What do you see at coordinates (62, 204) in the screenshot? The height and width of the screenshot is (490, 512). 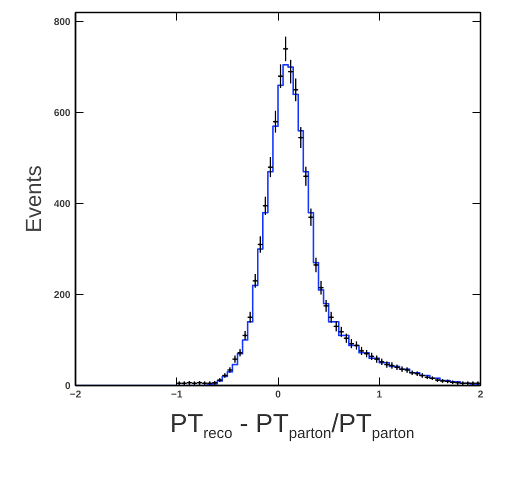 I see `y-tick-label: 400` at bounding box center [62, 204].